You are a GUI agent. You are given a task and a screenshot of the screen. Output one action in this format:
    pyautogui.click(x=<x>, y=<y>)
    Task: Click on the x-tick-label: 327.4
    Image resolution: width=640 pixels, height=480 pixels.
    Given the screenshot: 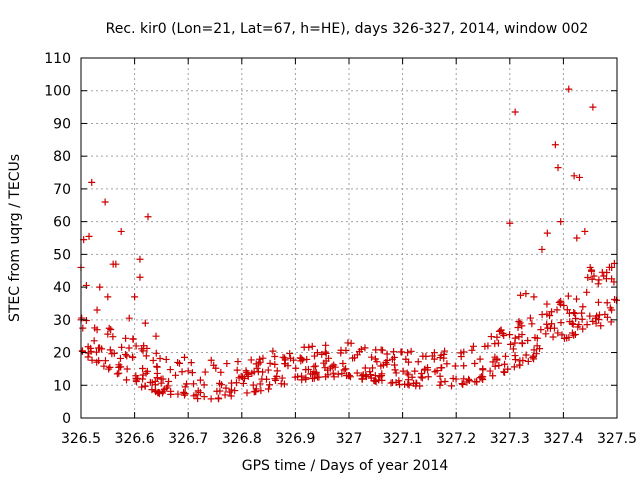 What is the action you would take?
    pyautogui.click(x=563, y=439)
    